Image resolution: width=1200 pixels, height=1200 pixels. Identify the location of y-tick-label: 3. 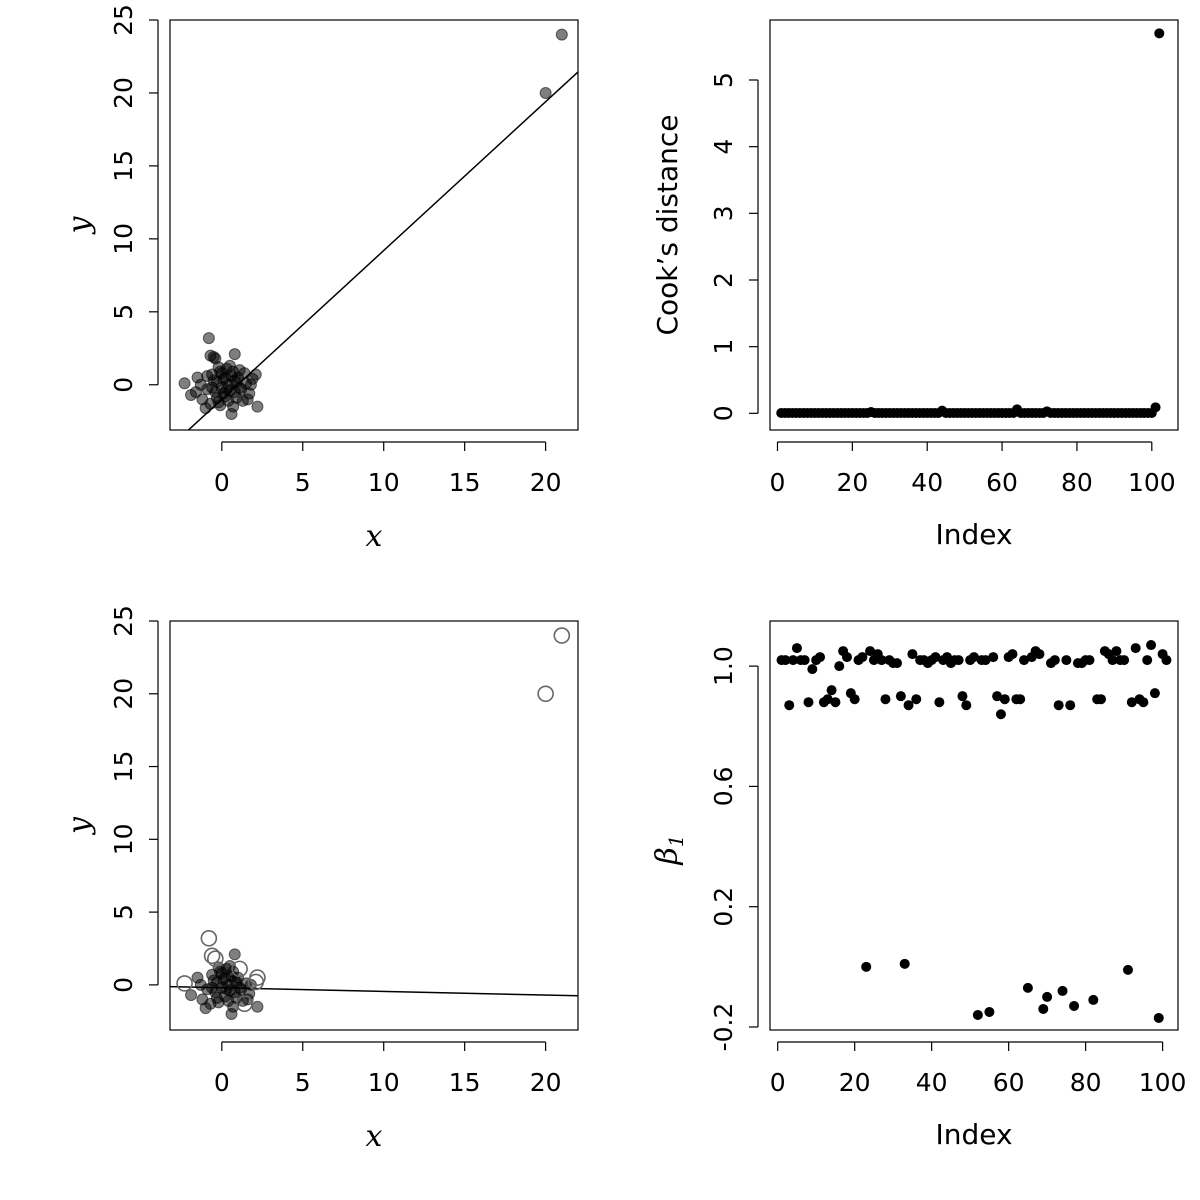
(723, 213).